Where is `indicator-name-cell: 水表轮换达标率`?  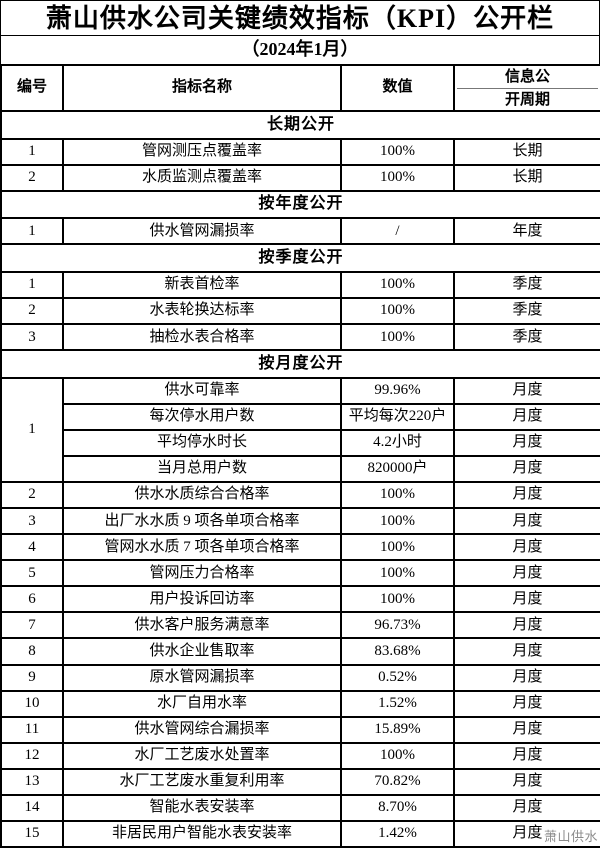
indicator-name-cell: 水表轮换达标率 is located at coordinates (202, 311).